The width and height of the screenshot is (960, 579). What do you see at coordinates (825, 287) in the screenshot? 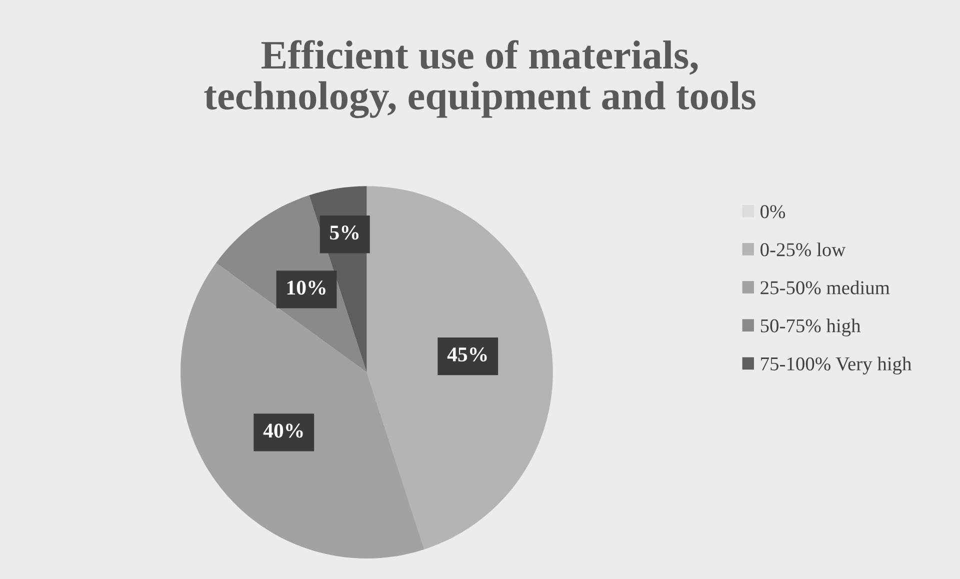
I see `legend-label: 25-50% medium` at bounding box center [825, 287].